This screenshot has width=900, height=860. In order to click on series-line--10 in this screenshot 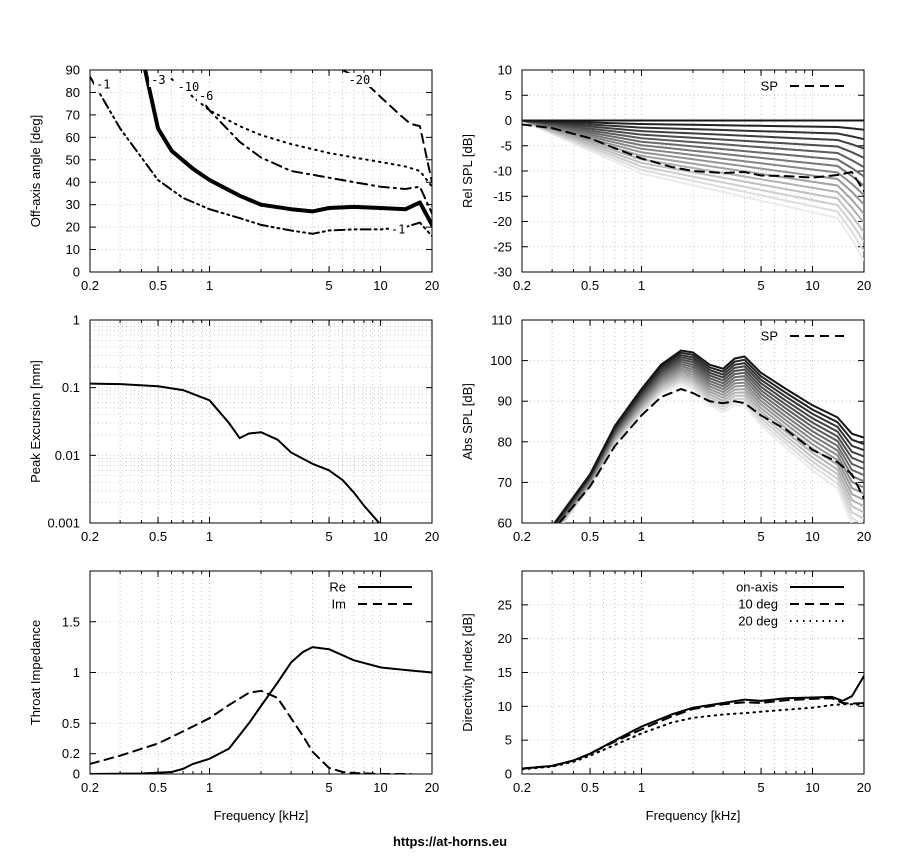, I will do `click(301, 133)`.